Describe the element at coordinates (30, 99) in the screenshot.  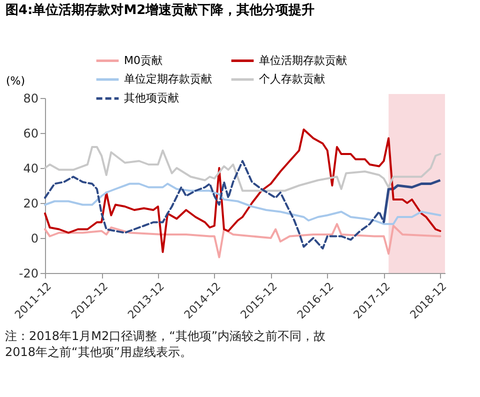
I see `y-tick-label: 80` at that location.